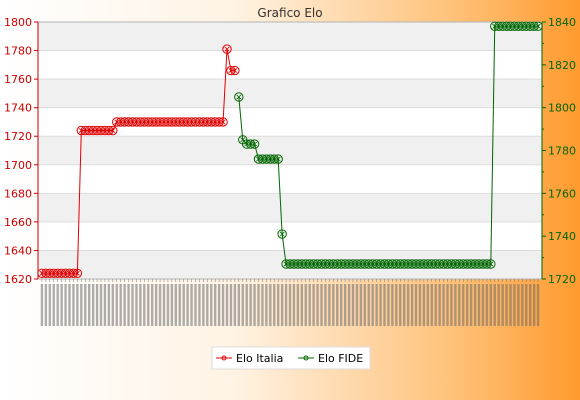 The image size is (580, 400). I want to click on left-tick-label: 1640, so click(18, 250).